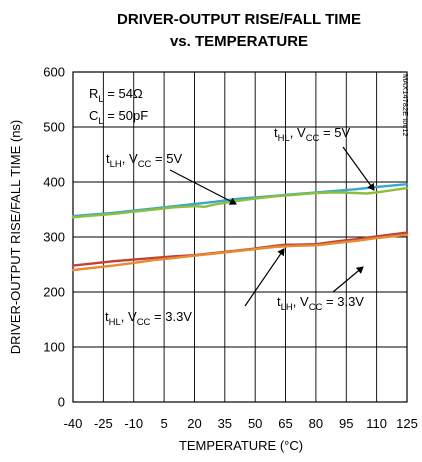 The height and width of the screenshot is (462, 422). What do you see at coordinates (133, 423) in the screenshot?
I see `x-tick-label: -10` at bounding box center [133, 423].